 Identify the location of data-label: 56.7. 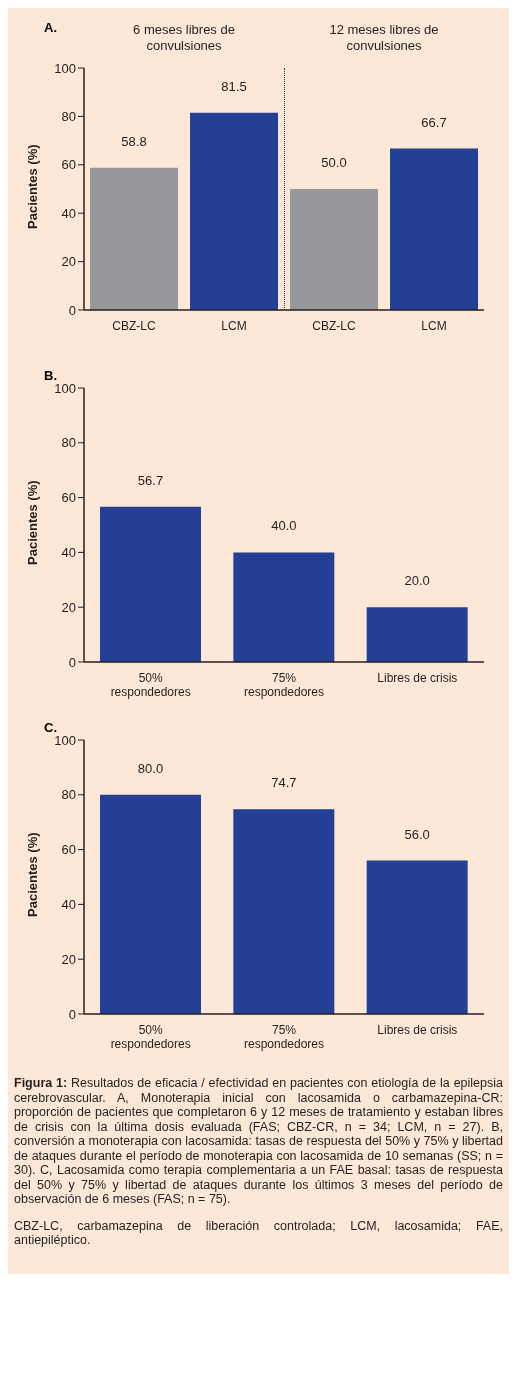
(150, 480).